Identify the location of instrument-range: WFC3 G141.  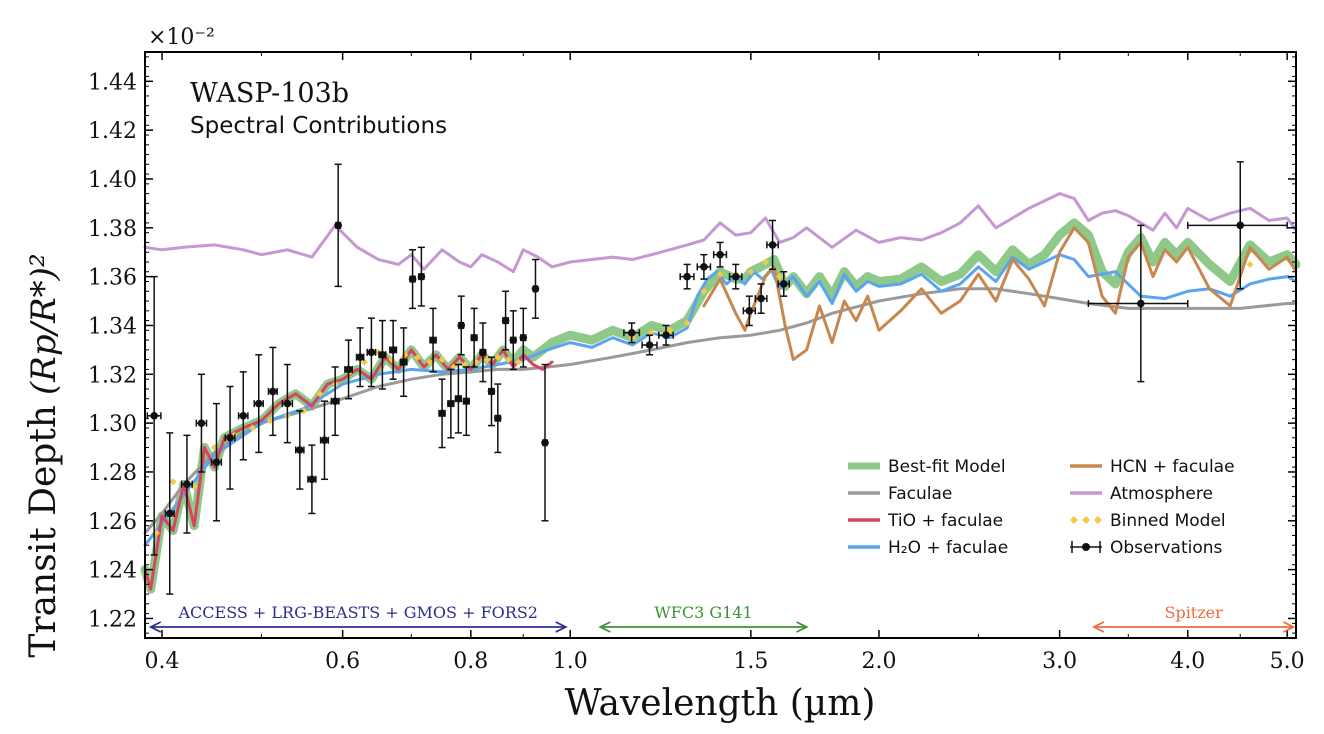
(703, 618).